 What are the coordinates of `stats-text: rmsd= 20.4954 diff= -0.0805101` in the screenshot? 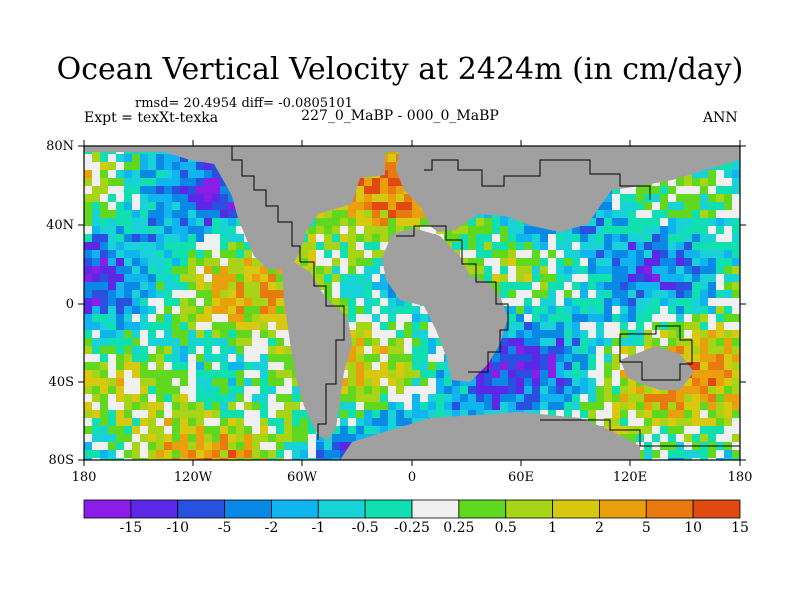 It's located at (244, 103).